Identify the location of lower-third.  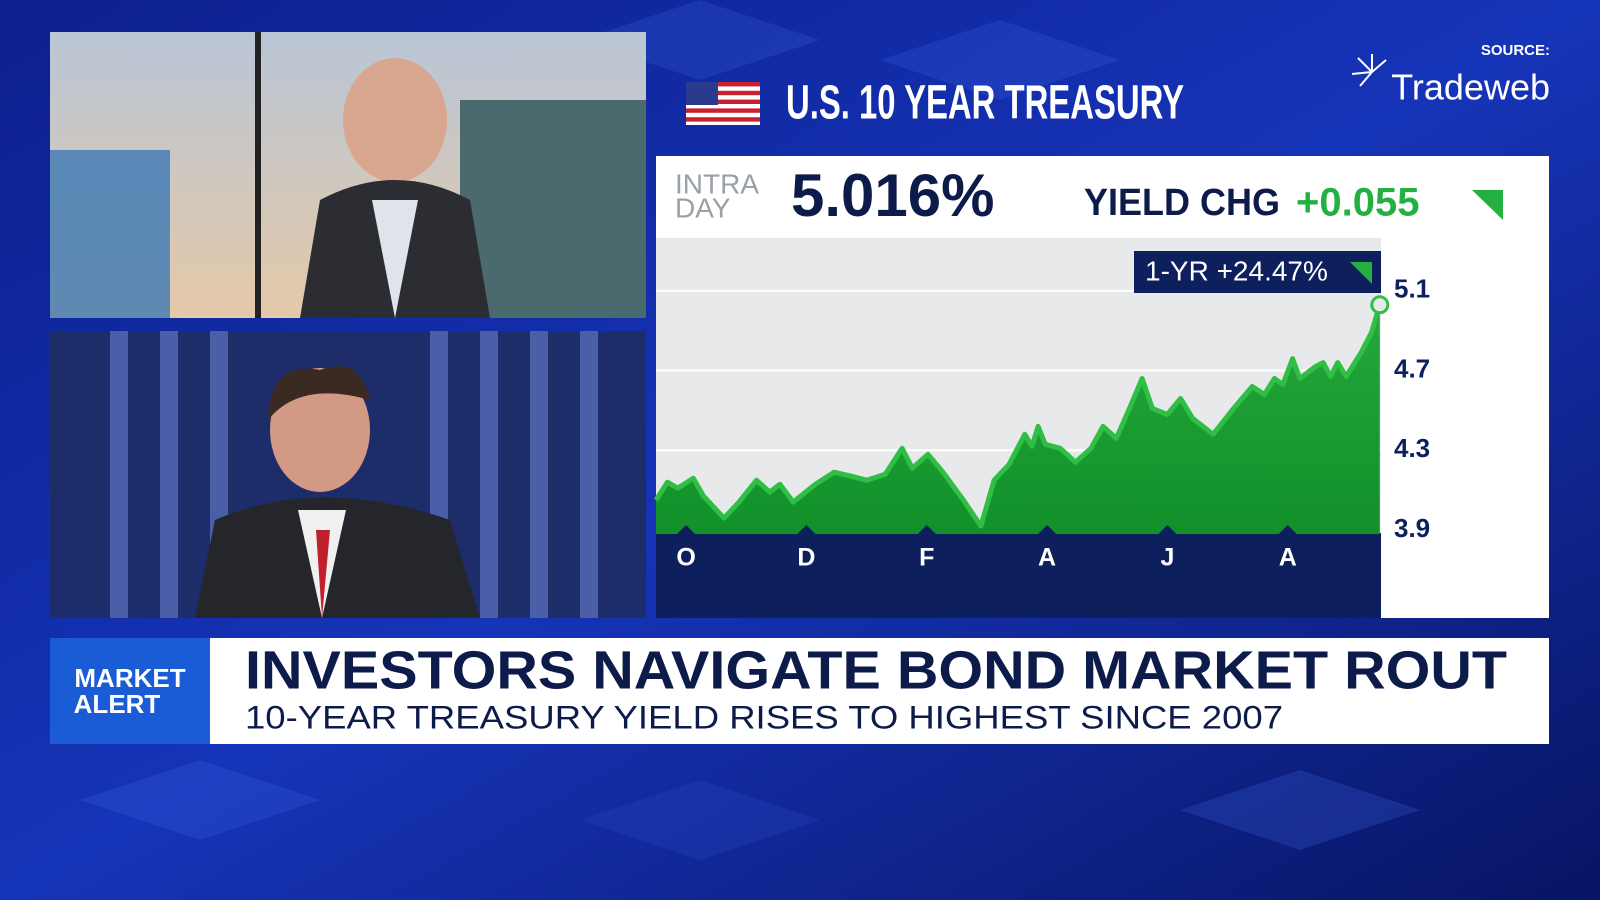
(799, 691).